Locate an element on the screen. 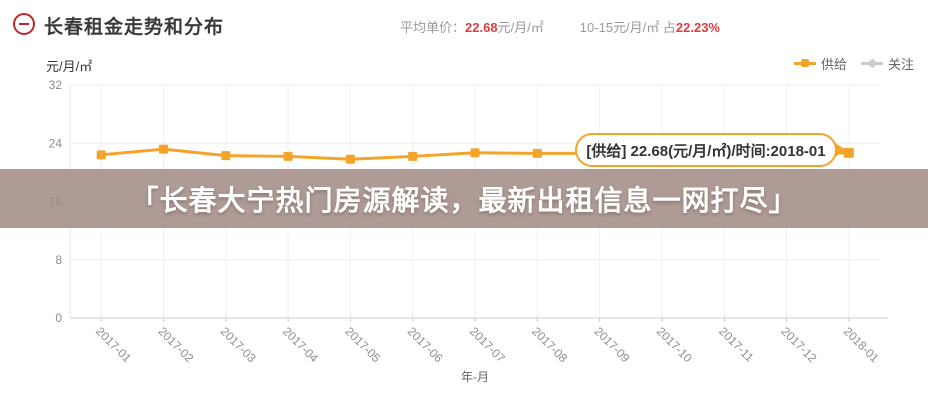 The image size is (928, 400). svg-text: 2017-01 is located at coordinates (113, 344).